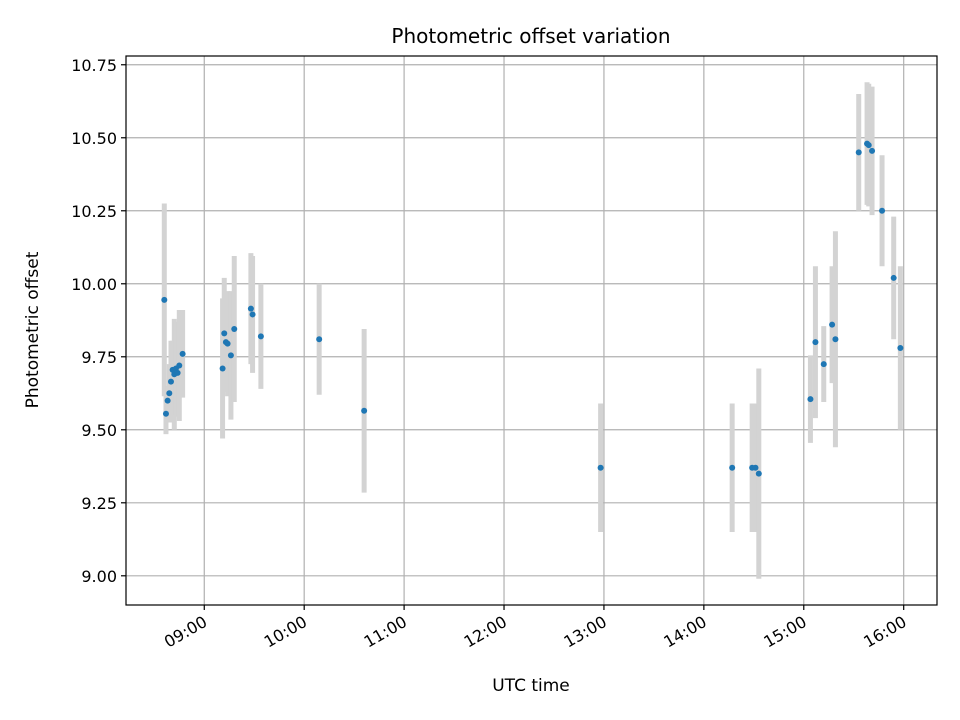  Describe the element at coordinates (531, 686) in the screenshot. I see `x-axis-label: UTC time` at that location.